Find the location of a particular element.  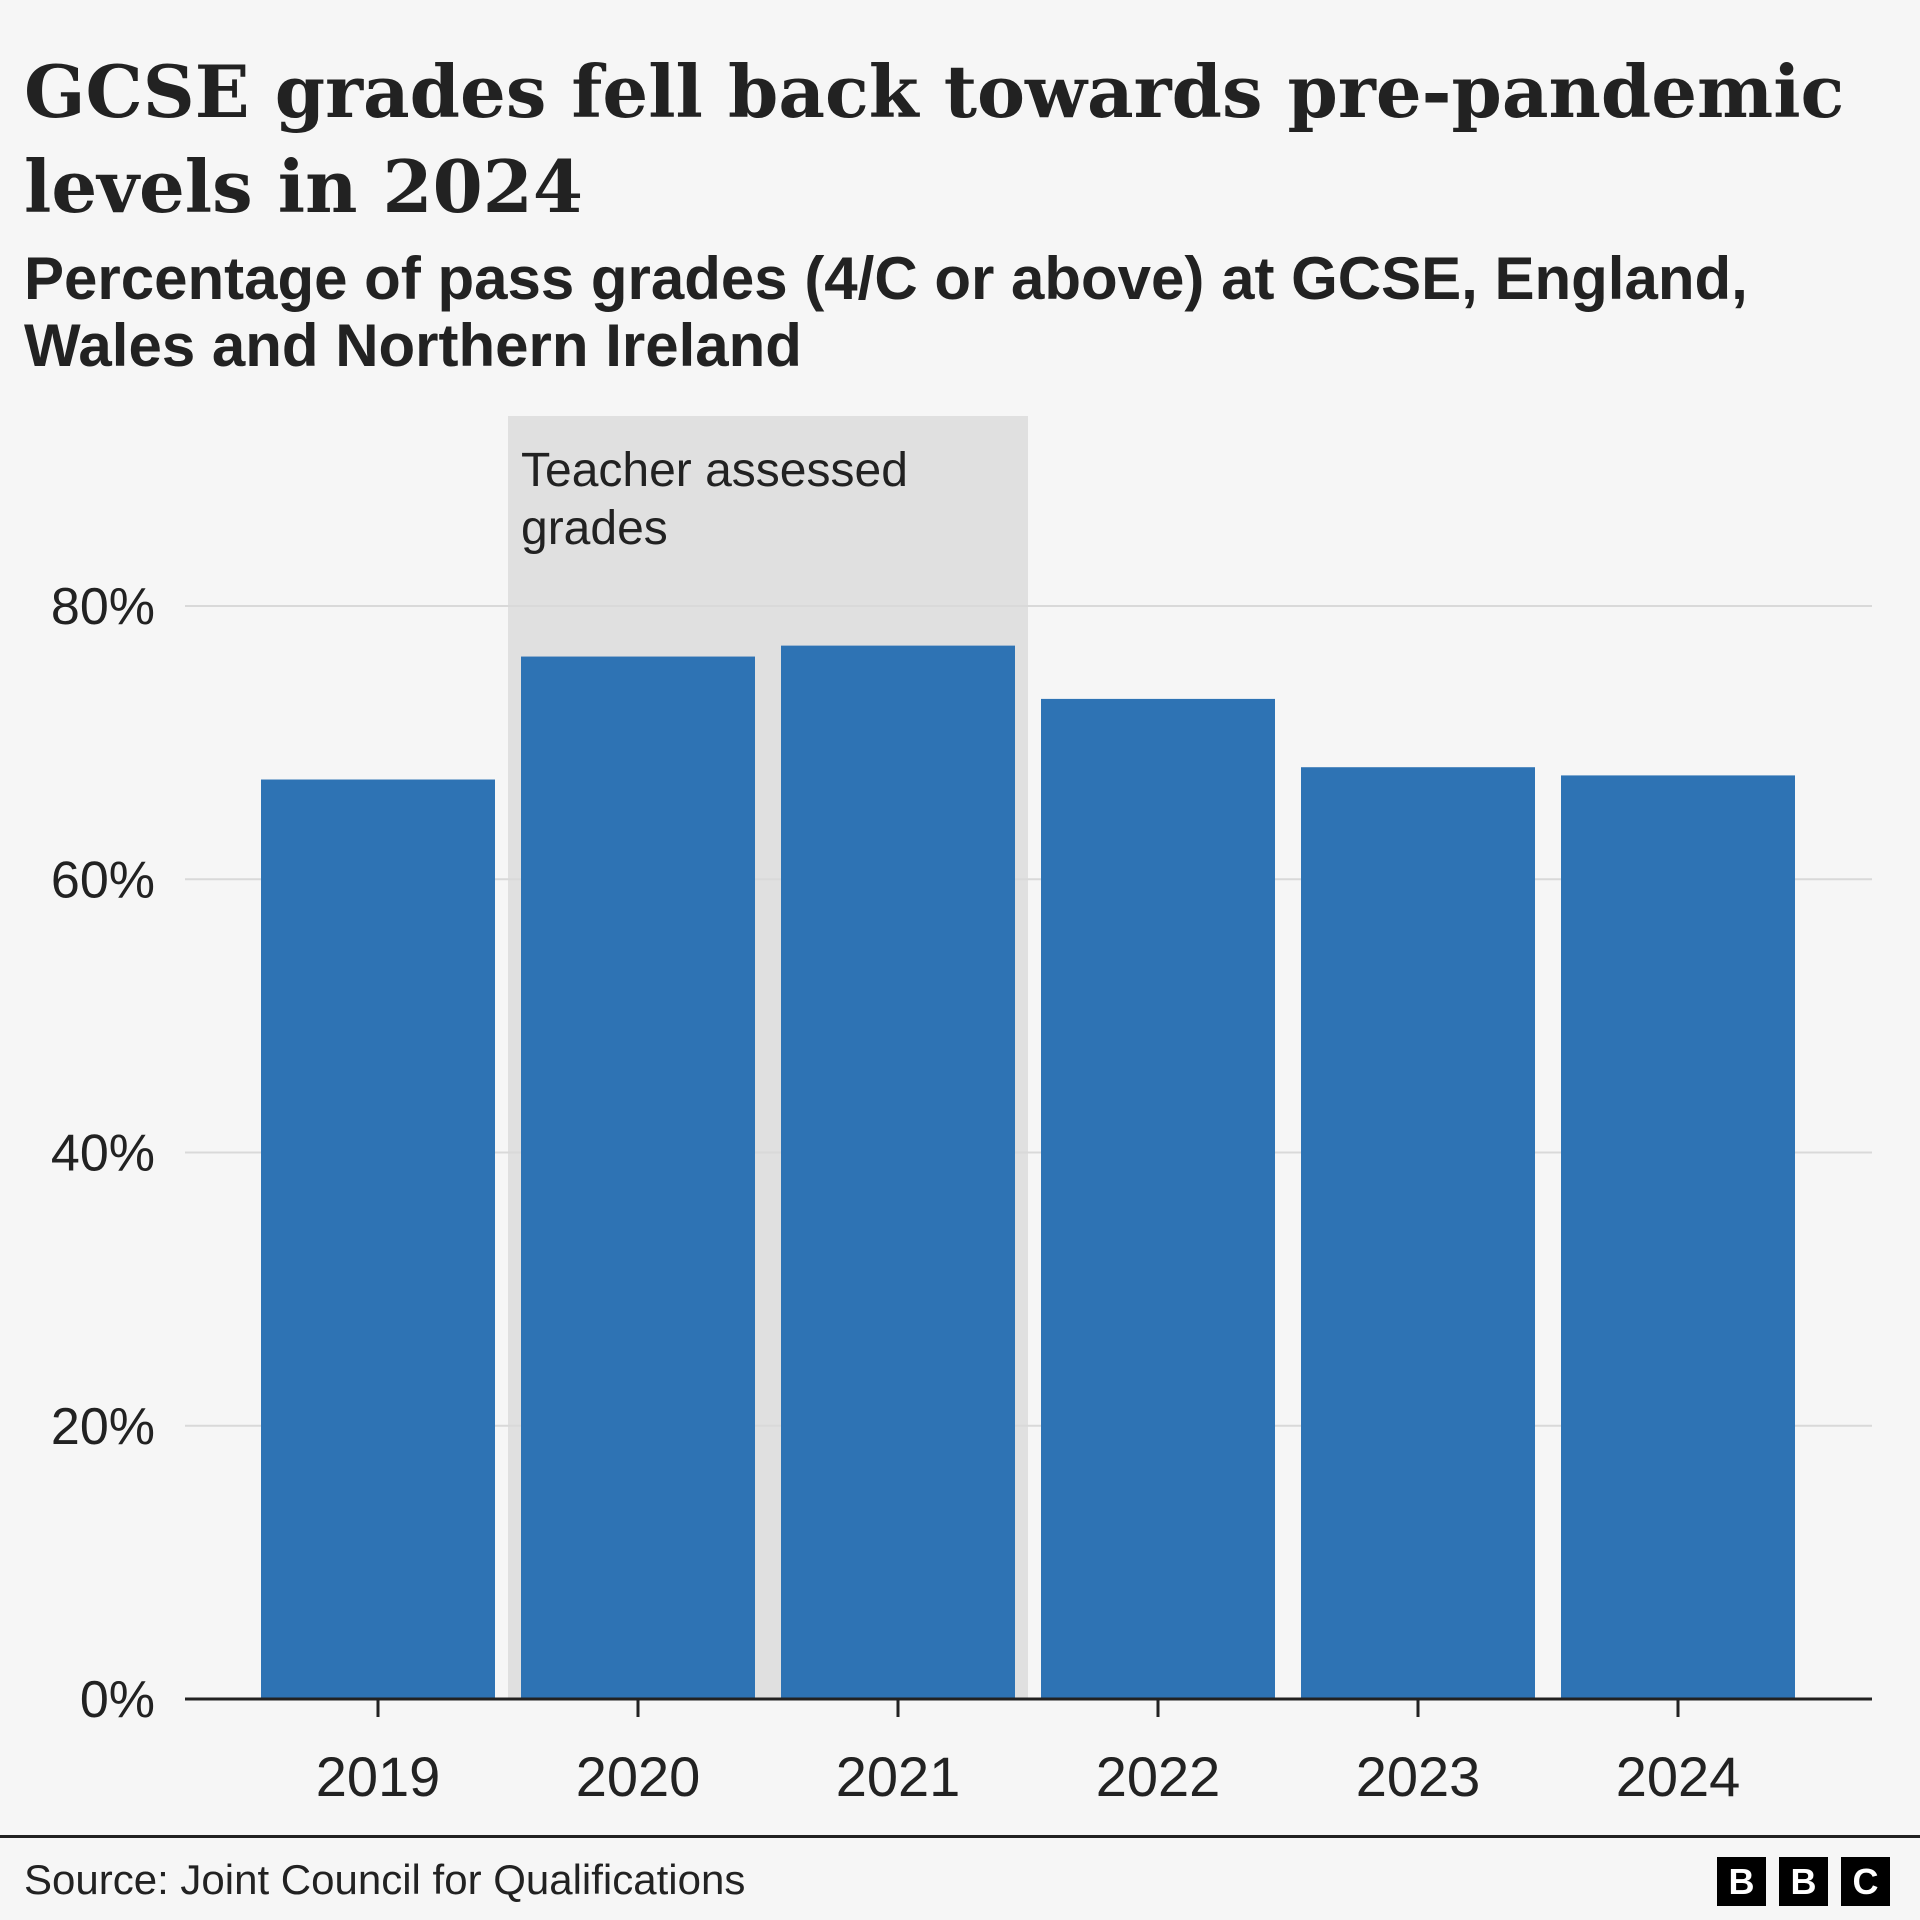

y-tick-label: 80% is located at coordinates (103, 607).